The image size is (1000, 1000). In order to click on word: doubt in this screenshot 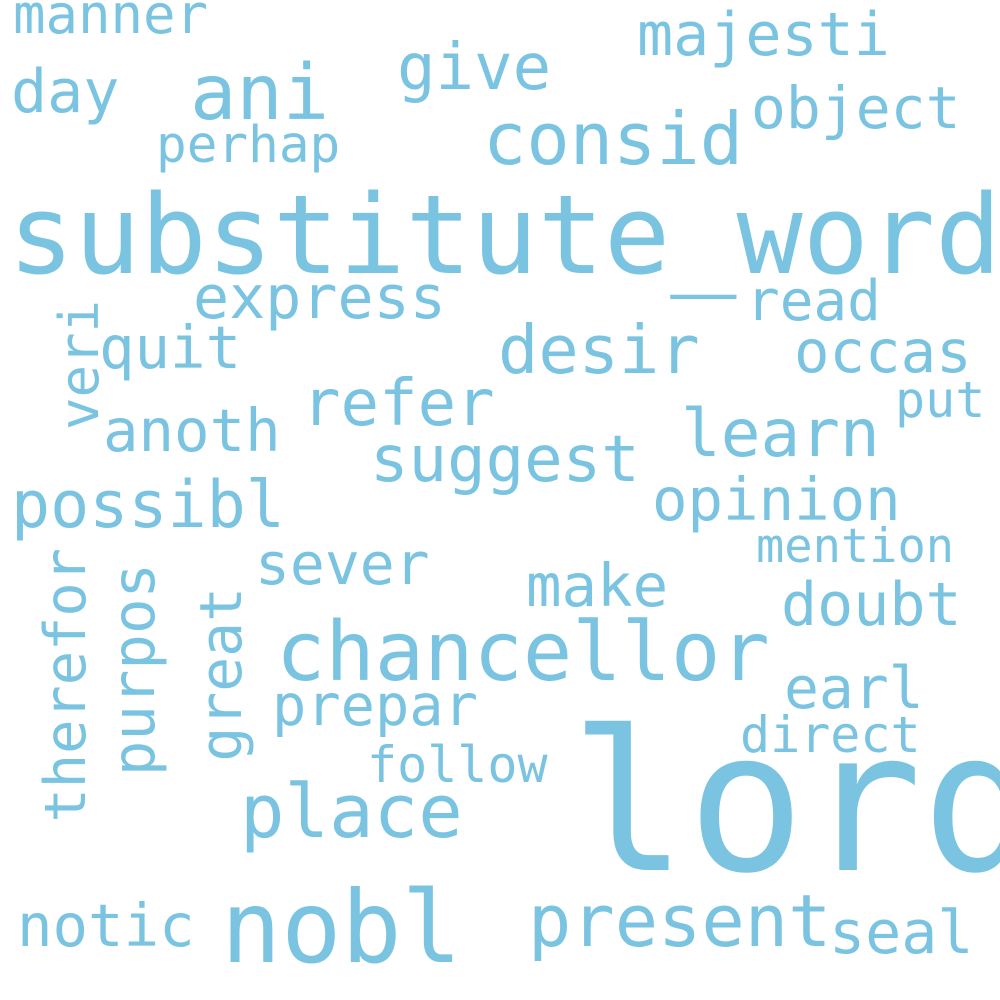, I will do `click(871, 605)`.